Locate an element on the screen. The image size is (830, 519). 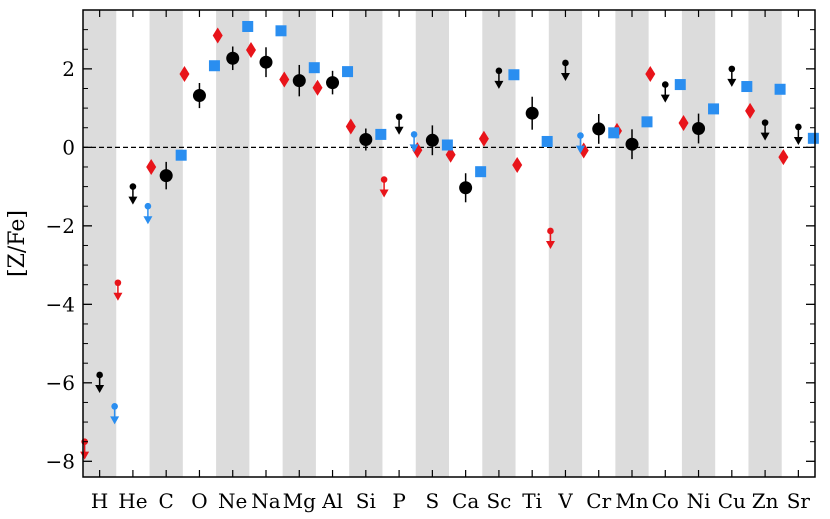
y-tick-label: −2 is located at coordinates (60, 226).